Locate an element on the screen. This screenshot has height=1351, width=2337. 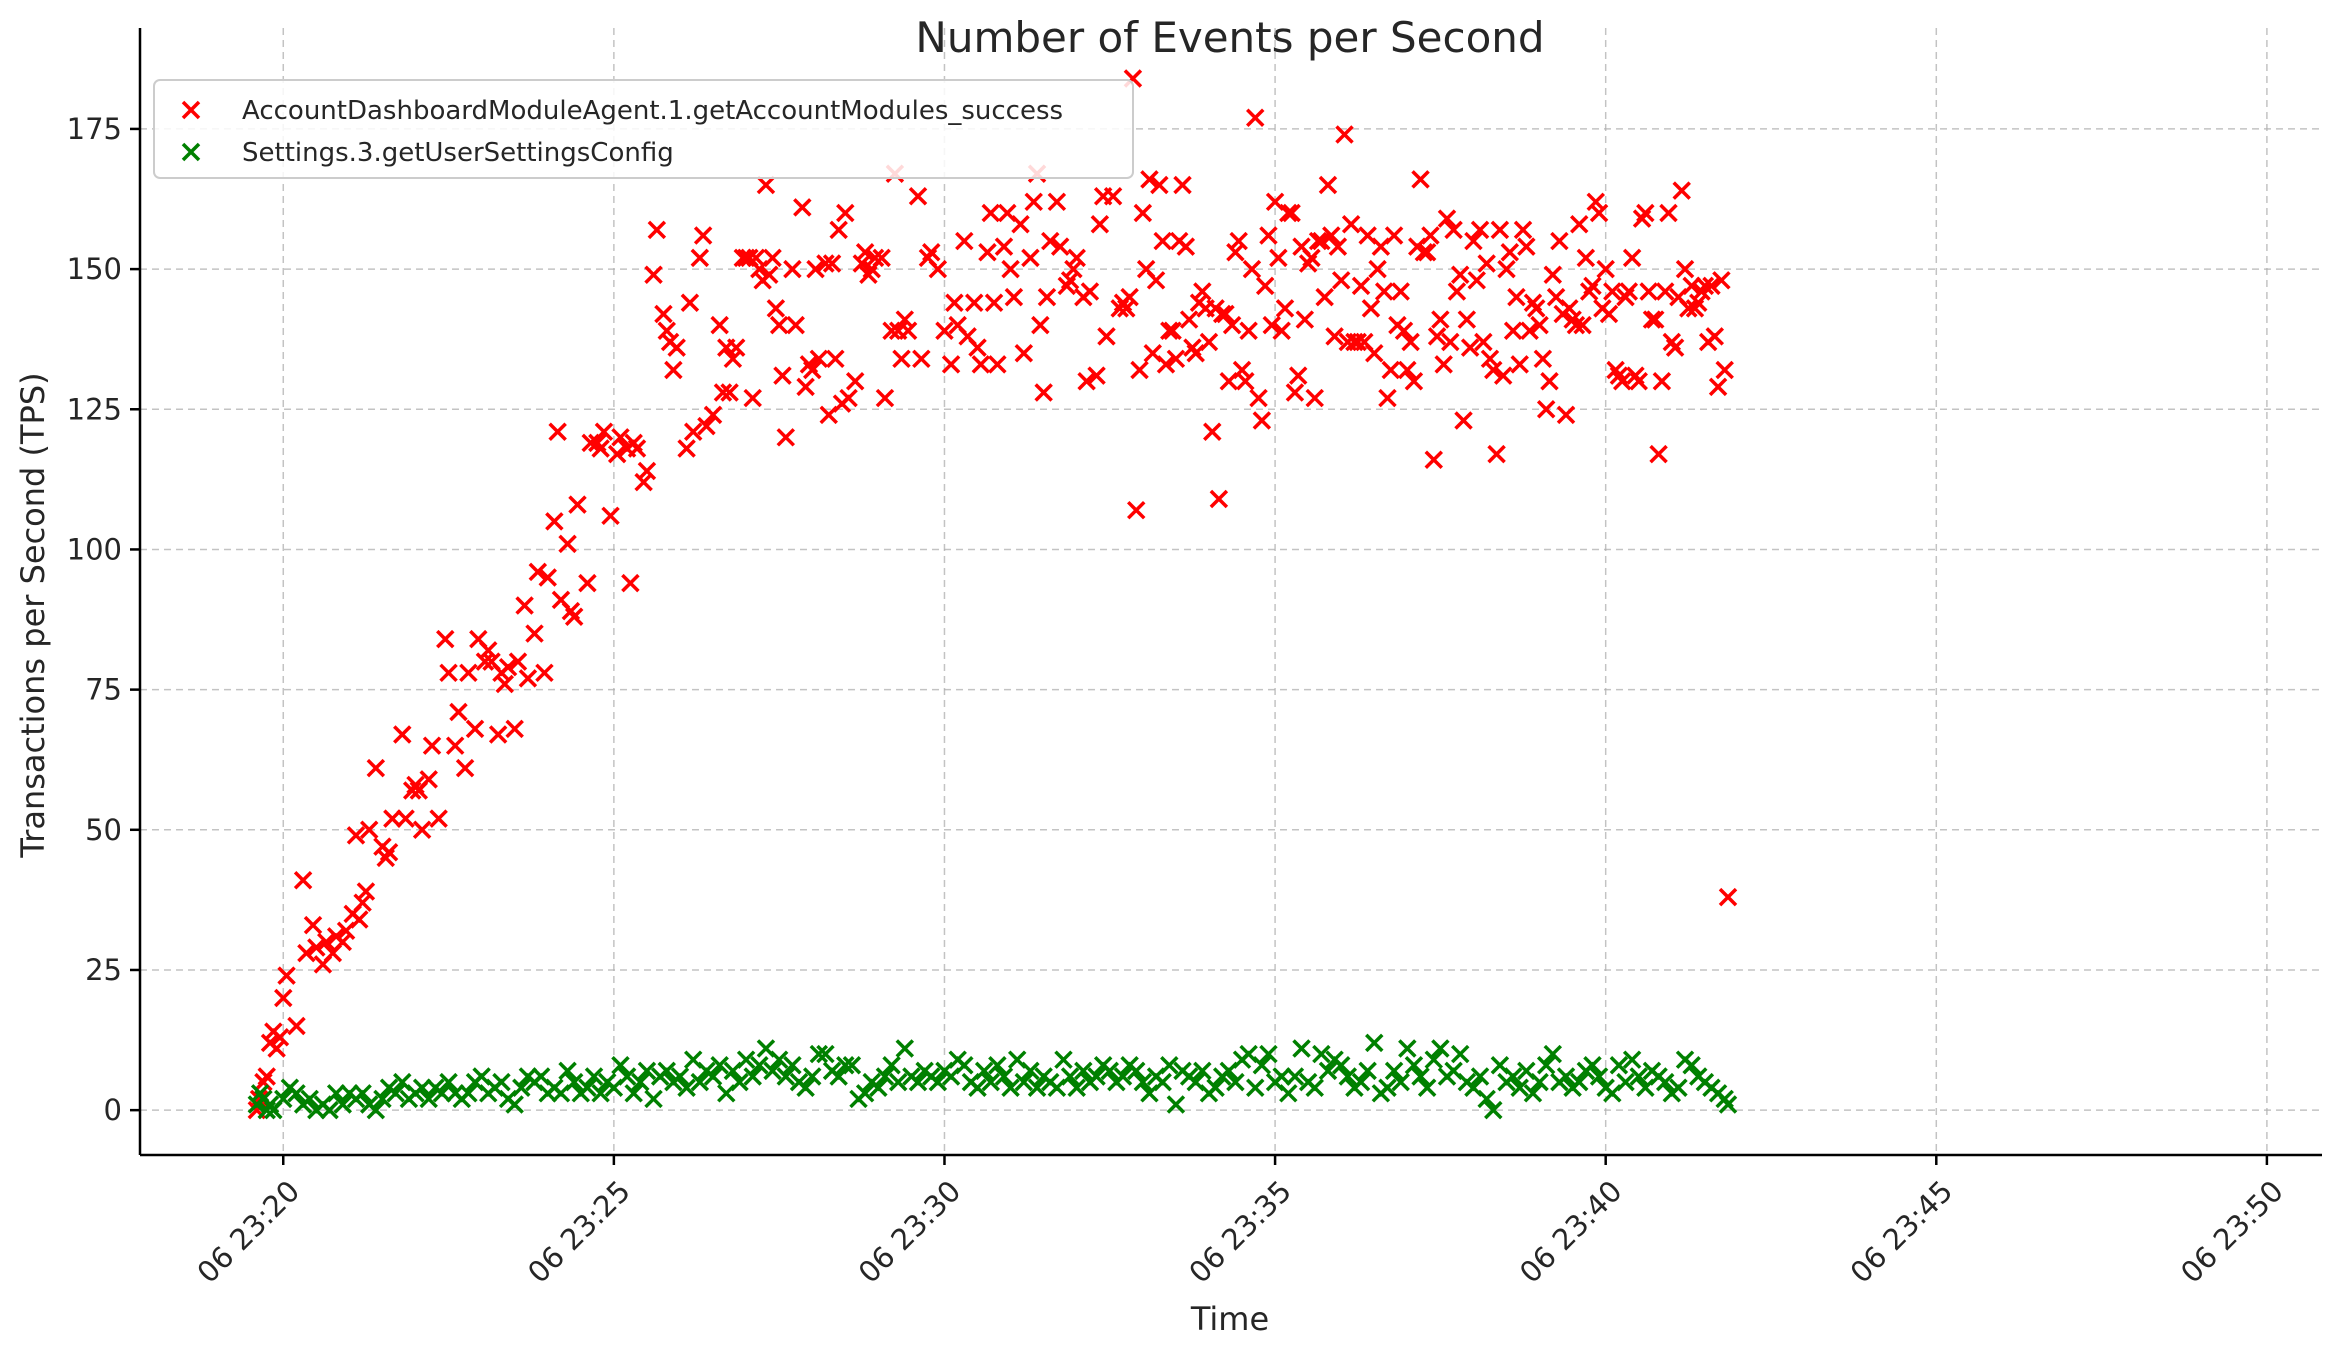
x-tick-label: 06 23:20 is located at coordinates (248, 1232).